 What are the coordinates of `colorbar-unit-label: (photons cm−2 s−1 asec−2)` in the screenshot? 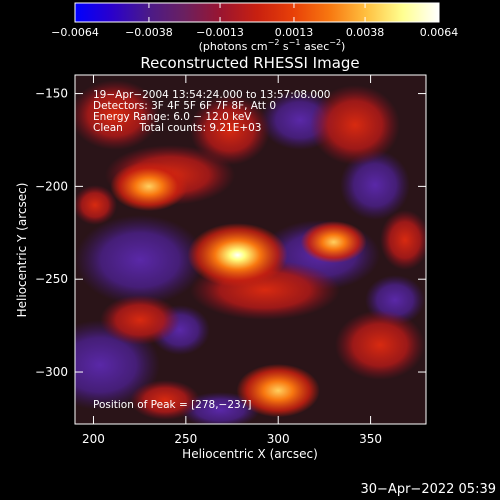 It's located at (272, 45).